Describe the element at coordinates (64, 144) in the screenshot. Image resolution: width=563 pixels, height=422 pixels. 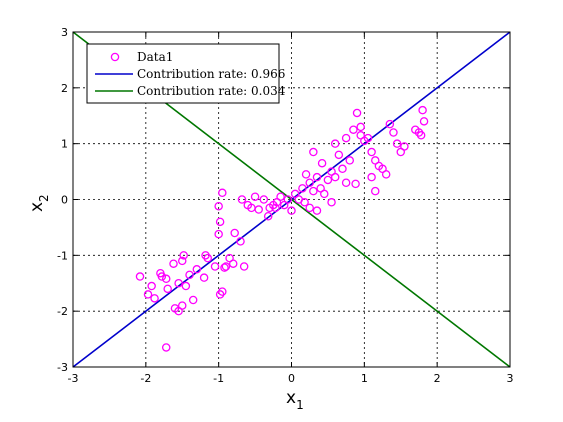
I see `y-tick-label: 1` at that location.